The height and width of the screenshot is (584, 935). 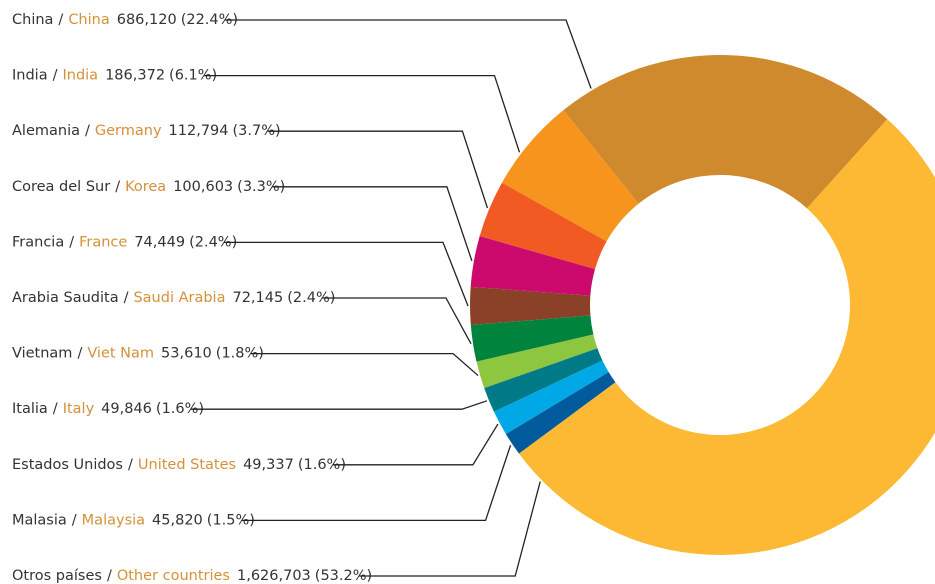 What do you see at coordinates (38, 242) in the screenshot?
I see `label-es: Francia` at bounding box center [38, 242].